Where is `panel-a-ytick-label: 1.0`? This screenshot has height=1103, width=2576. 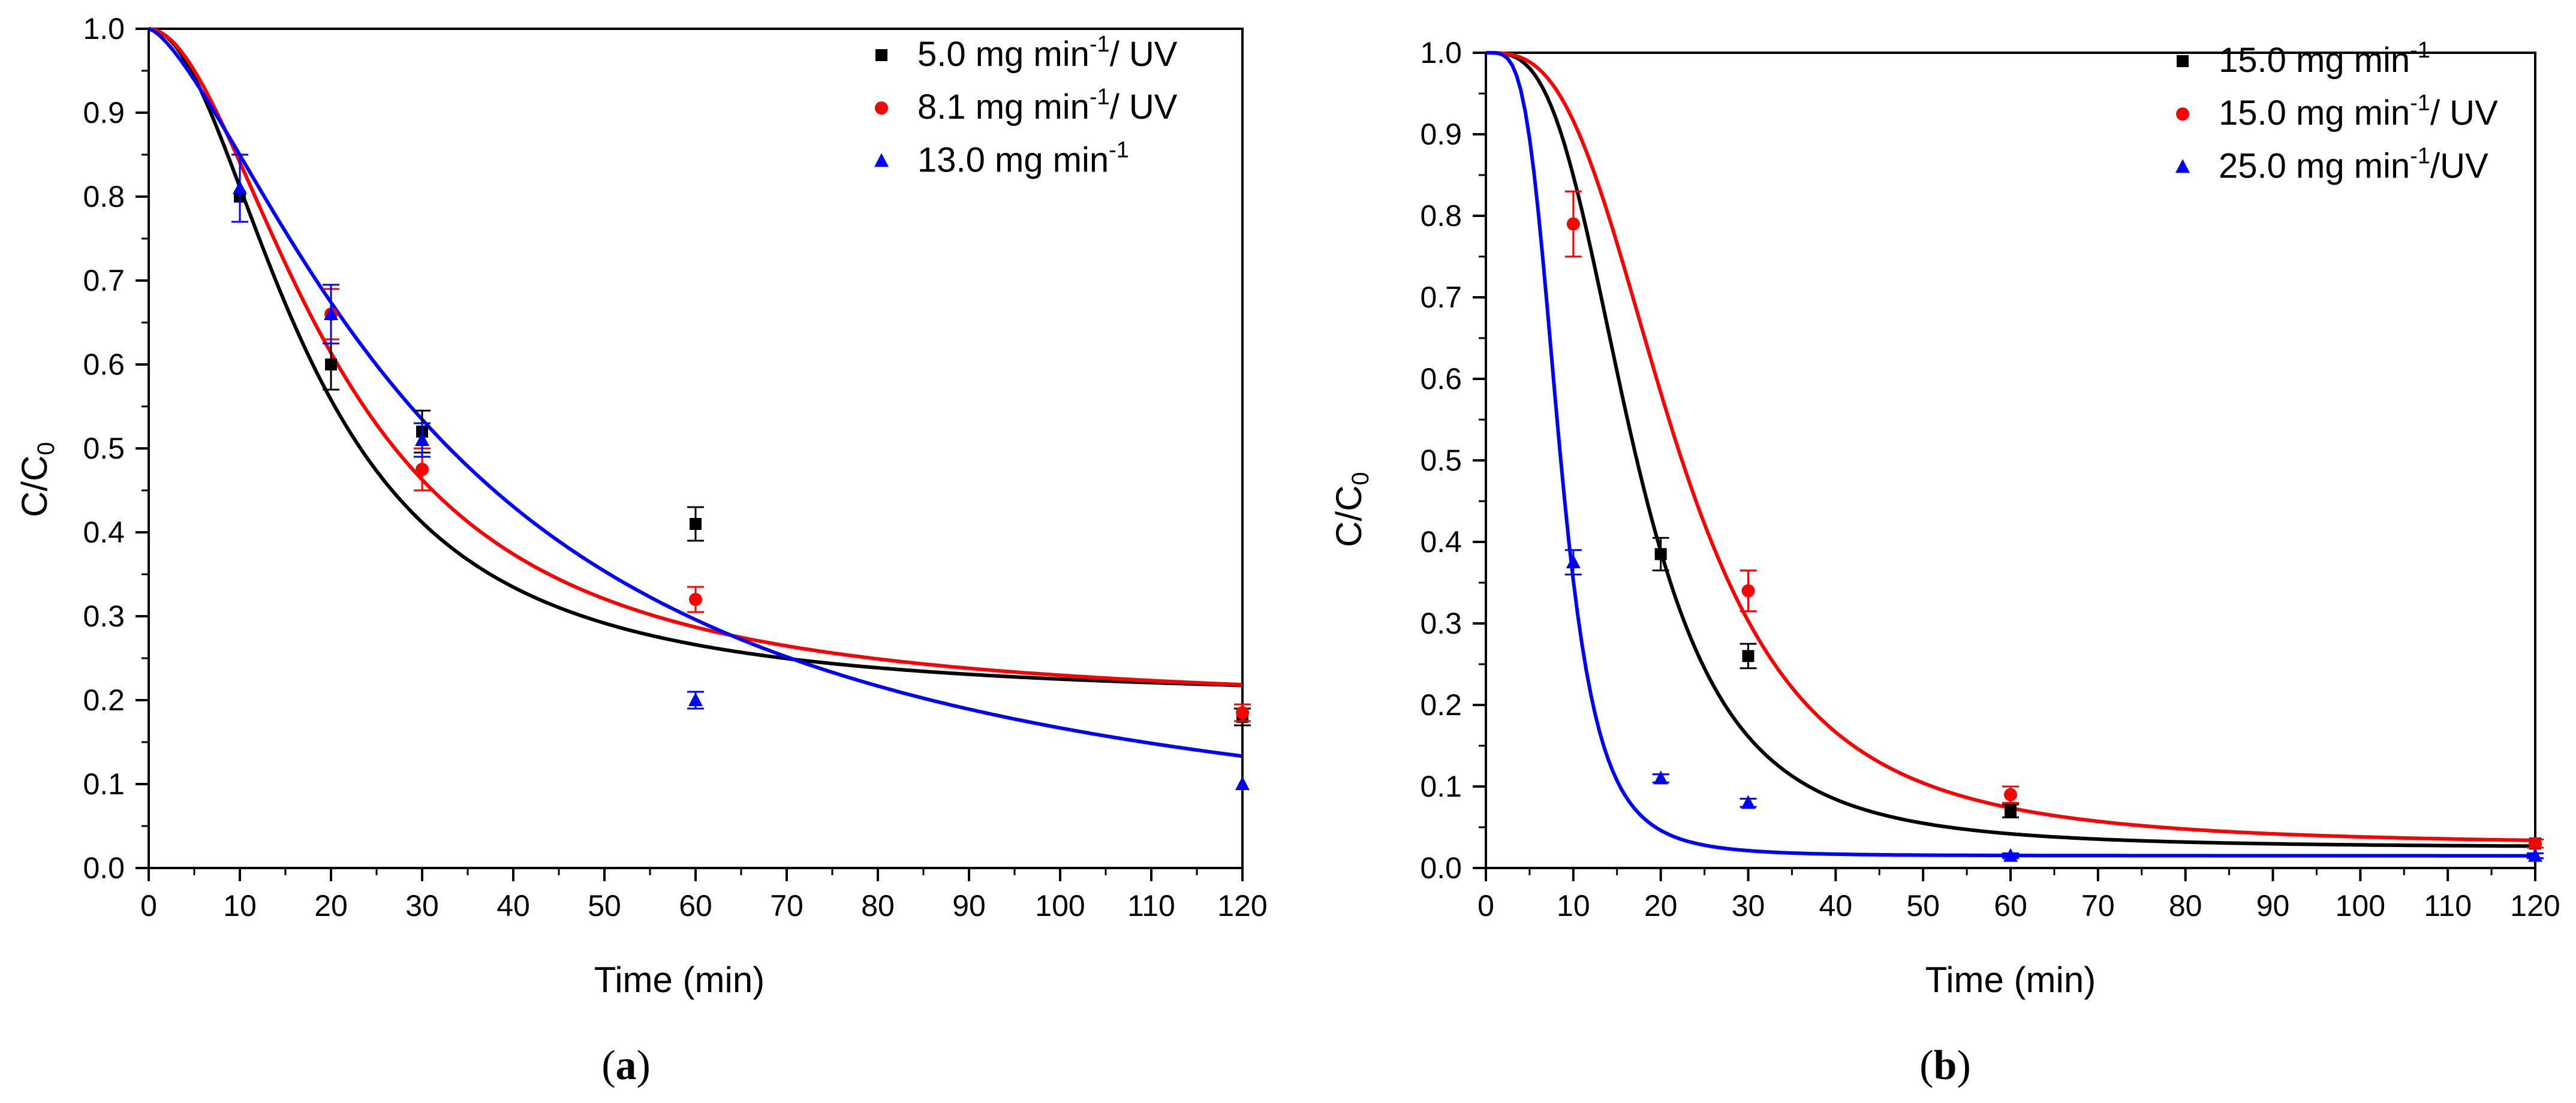
panel-a-ytick-label: 1.0 is located at coordinates (104, 29).